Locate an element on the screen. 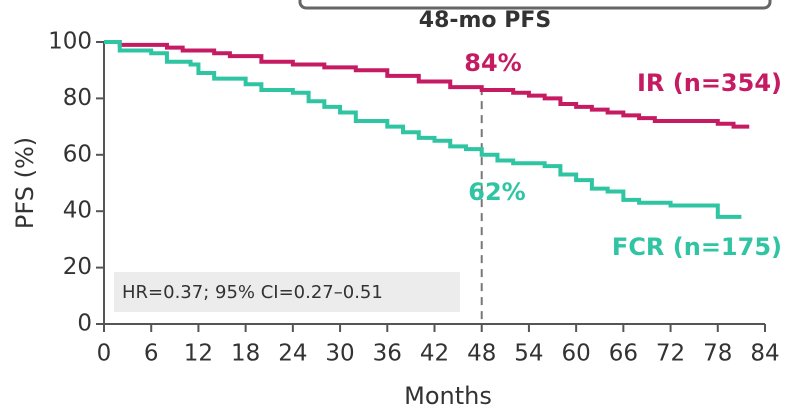  x-tick-label: 24 is located at coordinates (292, 354).